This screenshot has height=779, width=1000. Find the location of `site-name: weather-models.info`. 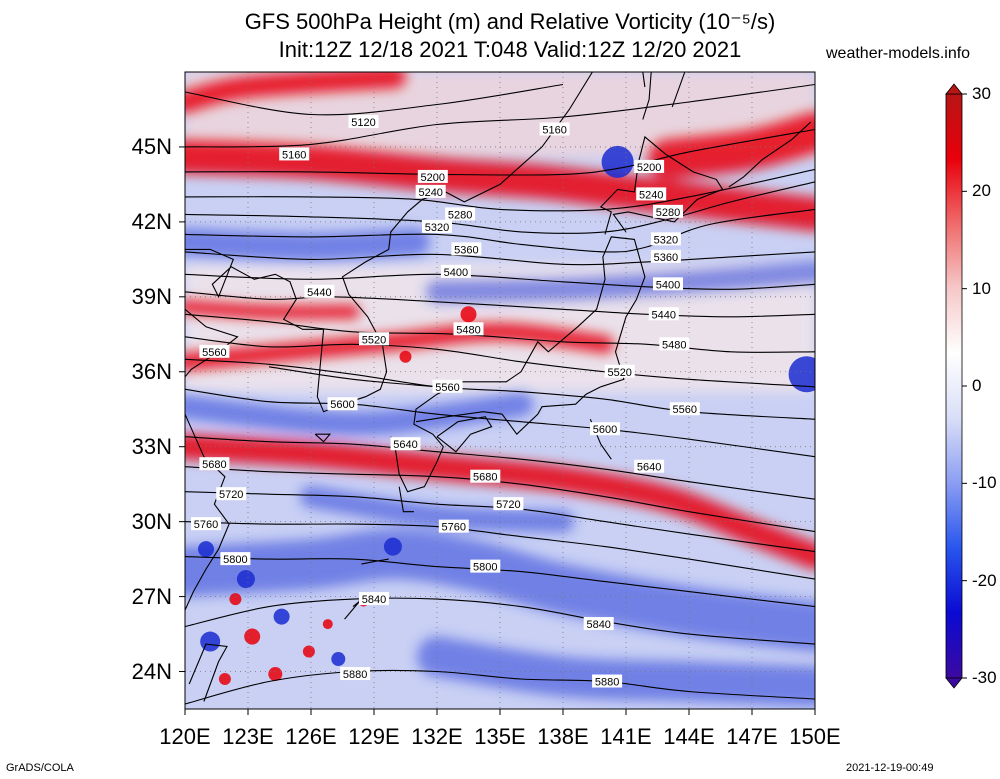

site-name: weather-models.info is located at coordinates (898, 53).